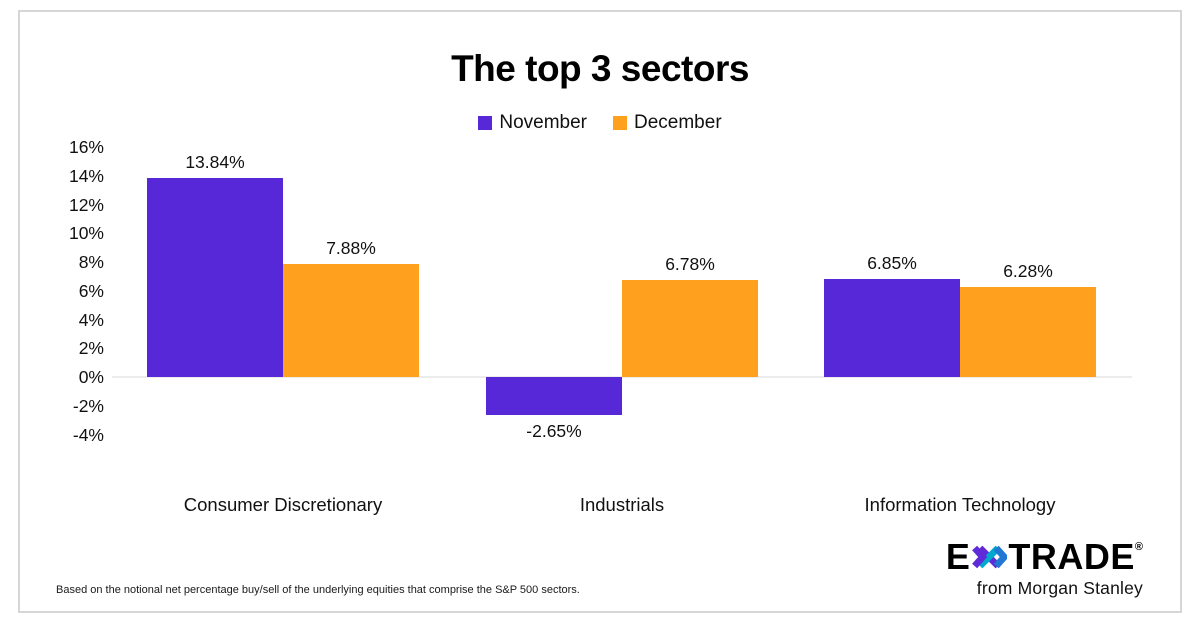 The width and height of the screenshot is (1200, 627). Describe the element at coordinates (554, 431) in the screenshot. I see `bar-value-label: -2.65%` at that location.